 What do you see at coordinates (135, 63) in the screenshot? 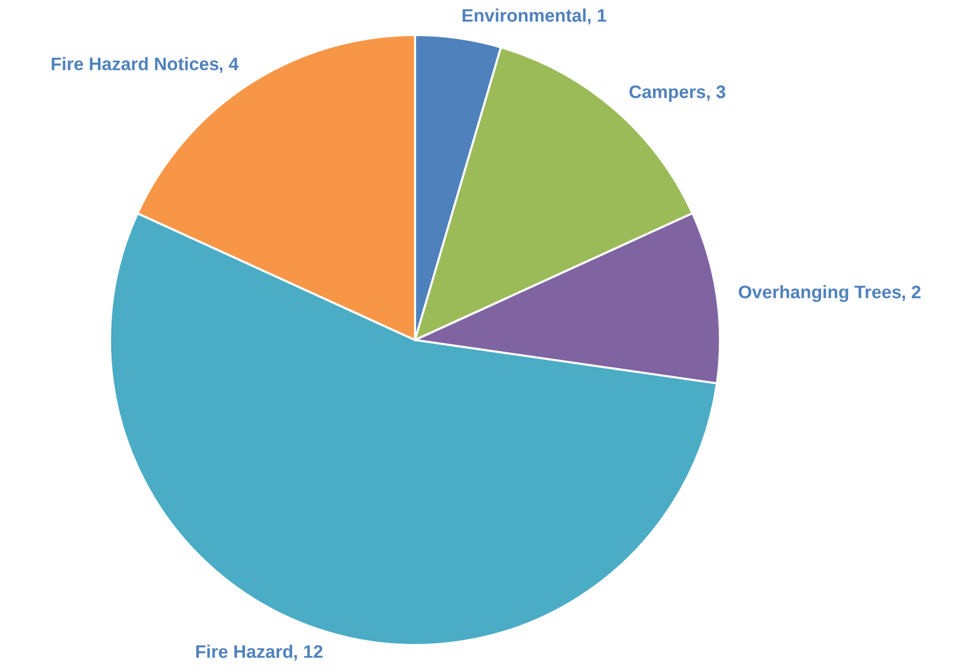
I see `slice-label: Fire Hazard Notices` at bounding box center [135, 63].